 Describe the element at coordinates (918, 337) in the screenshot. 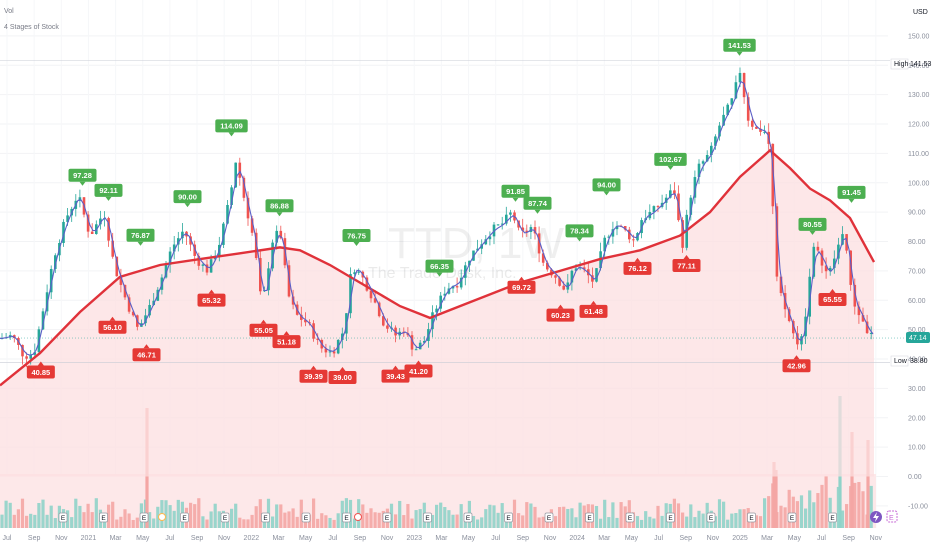

I see `last-price-marker: 47.14` at that location.